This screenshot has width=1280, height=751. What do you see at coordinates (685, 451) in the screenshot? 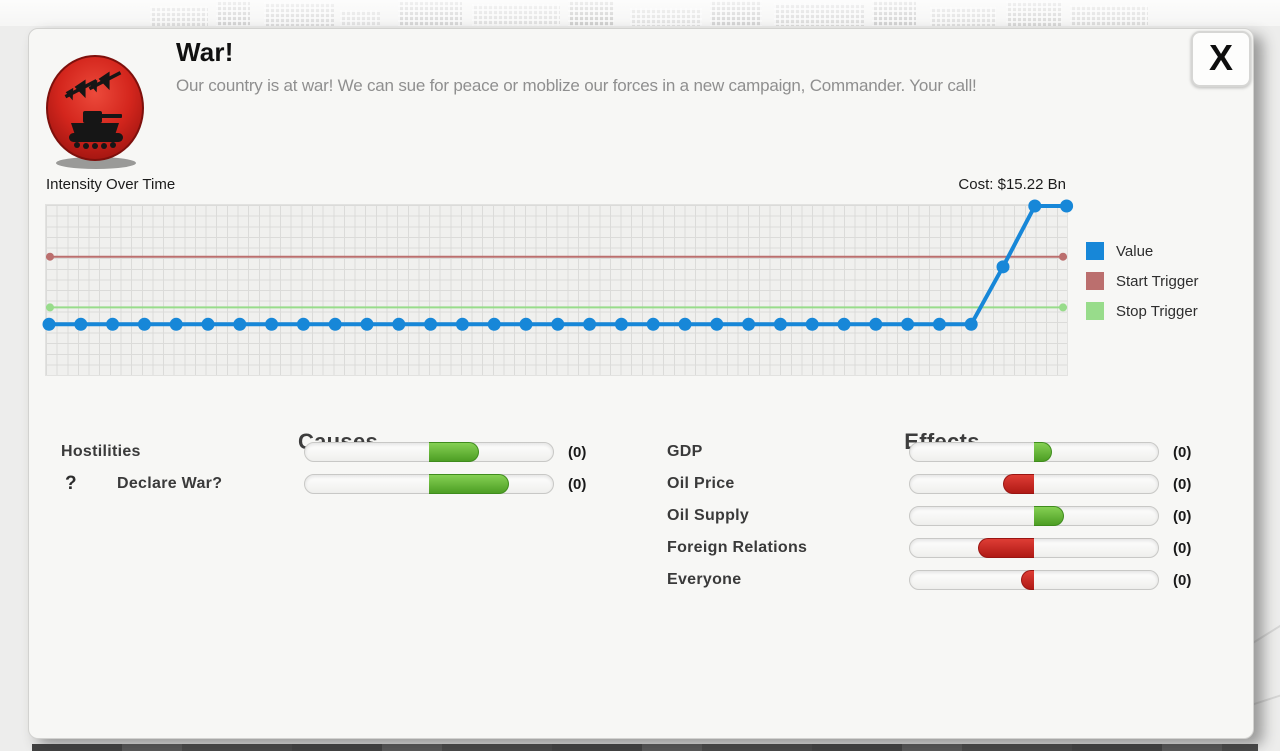
I see `stat-label: GDP` at bounding box center [685, 451].